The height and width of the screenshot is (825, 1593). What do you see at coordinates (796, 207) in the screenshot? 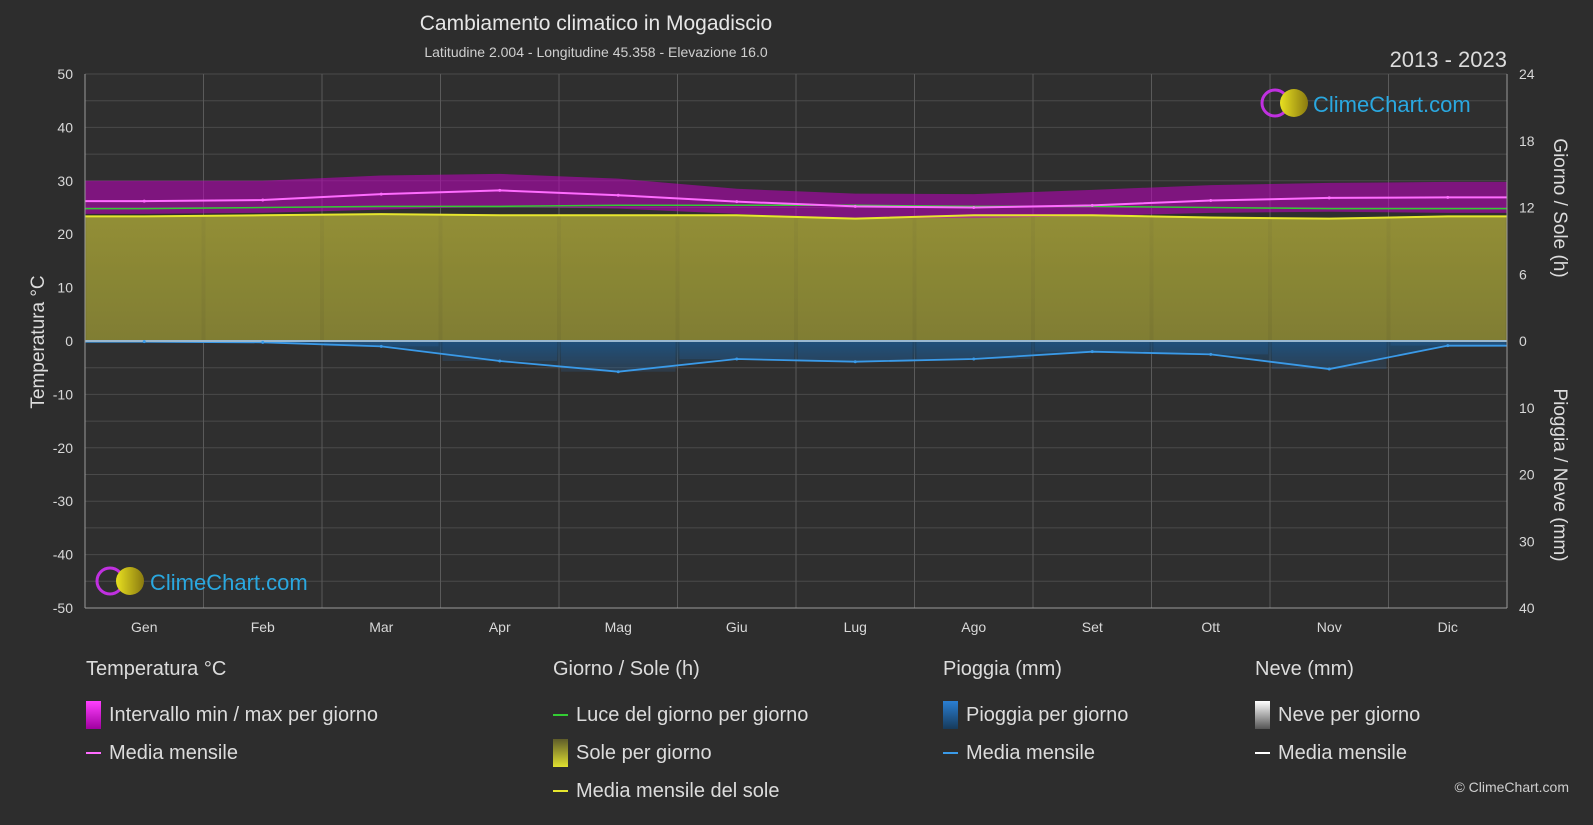
I see `daylight-line` at bounding box center [796, 207].